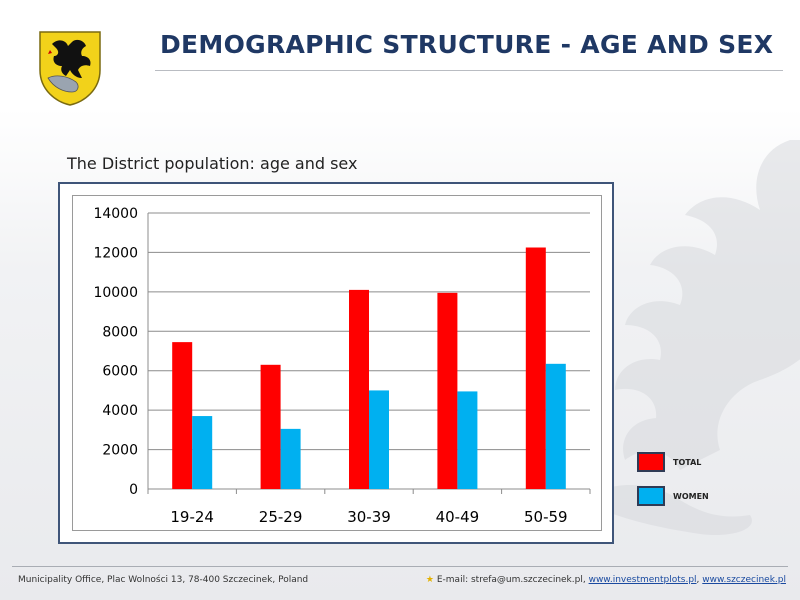 This screenshot has width=800, height=600. I want to click on title-divider, so click(469, 70).